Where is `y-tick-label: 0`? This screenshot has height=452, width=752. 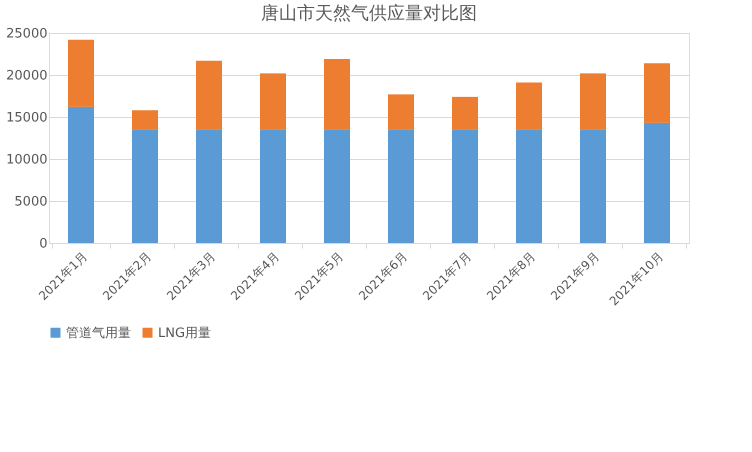 y-tick-label: 0 is located at coordinates (43, 244).